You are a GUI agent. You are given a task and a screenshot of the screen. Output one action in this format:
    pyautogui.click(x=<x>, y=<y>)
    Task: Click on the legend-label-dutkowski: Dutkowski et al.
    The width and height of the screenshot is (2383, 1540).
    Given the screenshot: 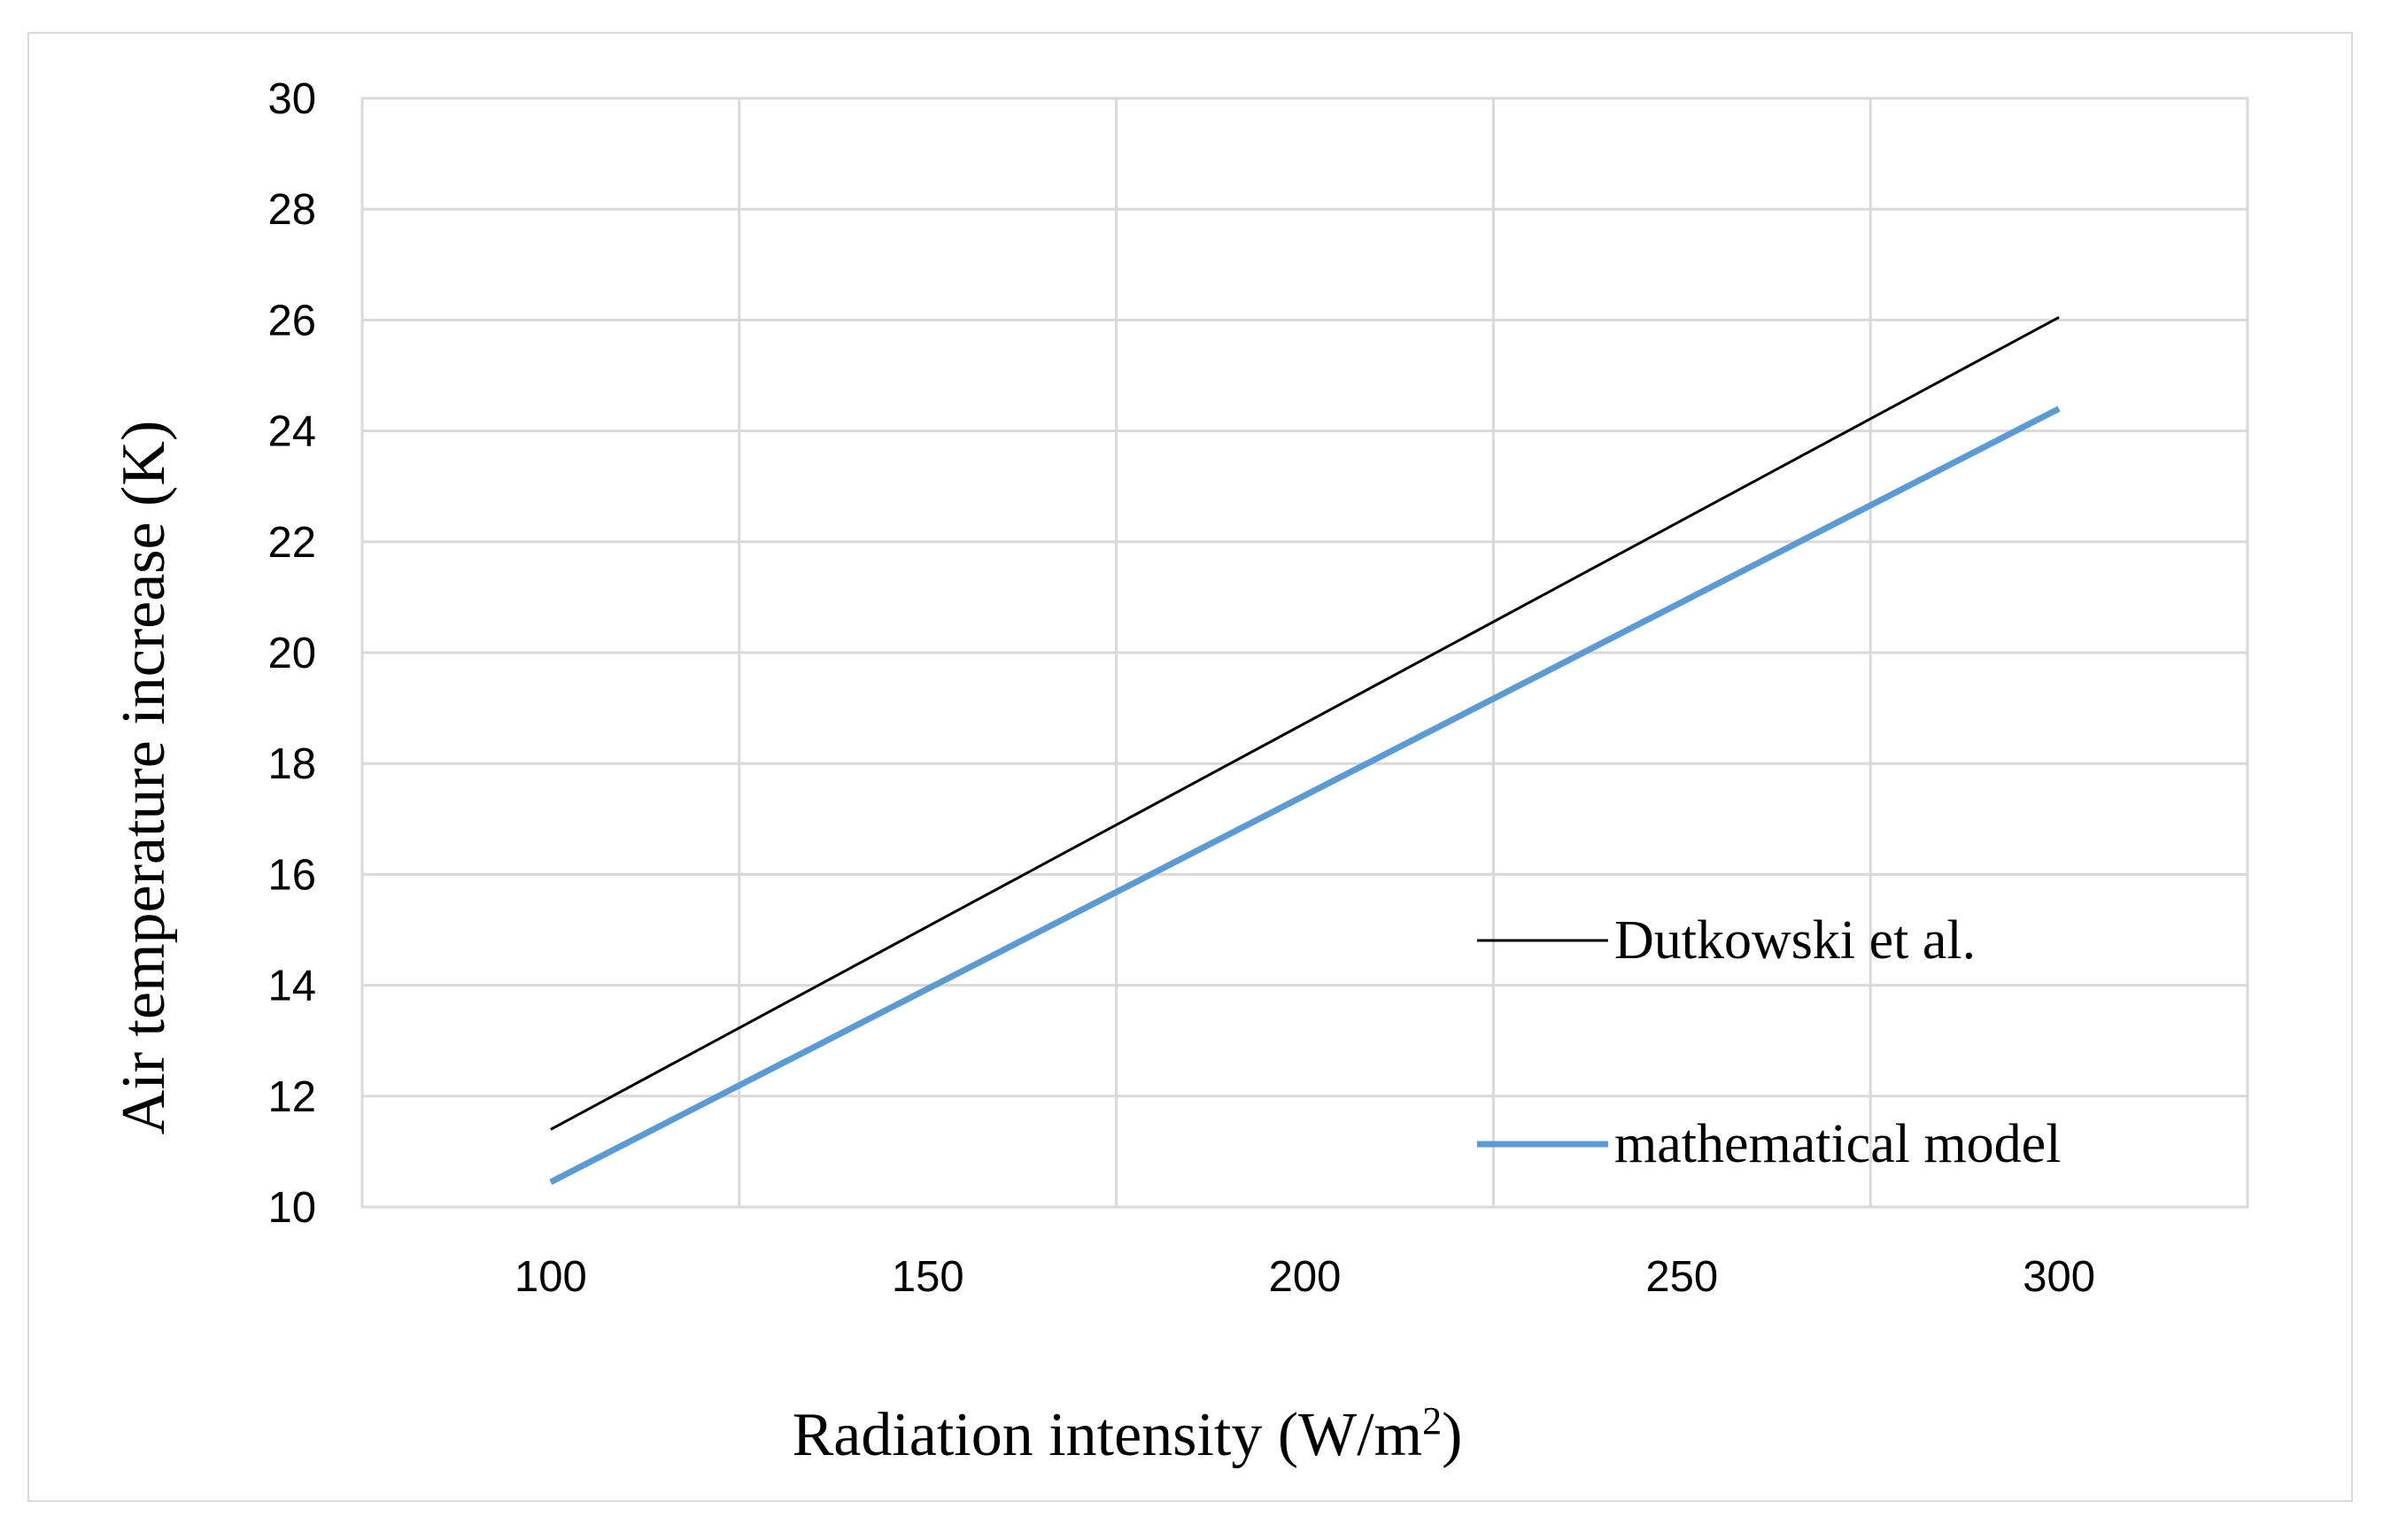 What is the action you would take?
    pyautogui.click(x=1795, y=940)
    